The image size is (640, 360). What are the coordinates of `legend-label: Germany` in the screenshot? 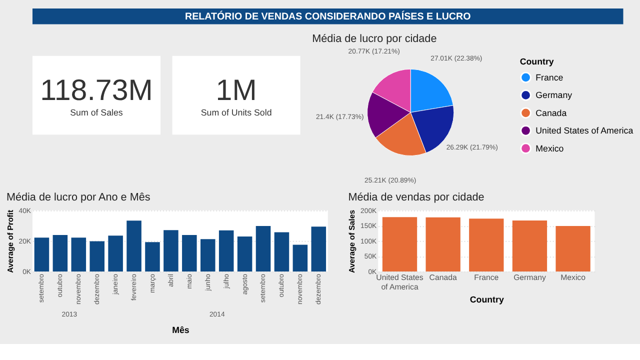 It's located at (554, 95).